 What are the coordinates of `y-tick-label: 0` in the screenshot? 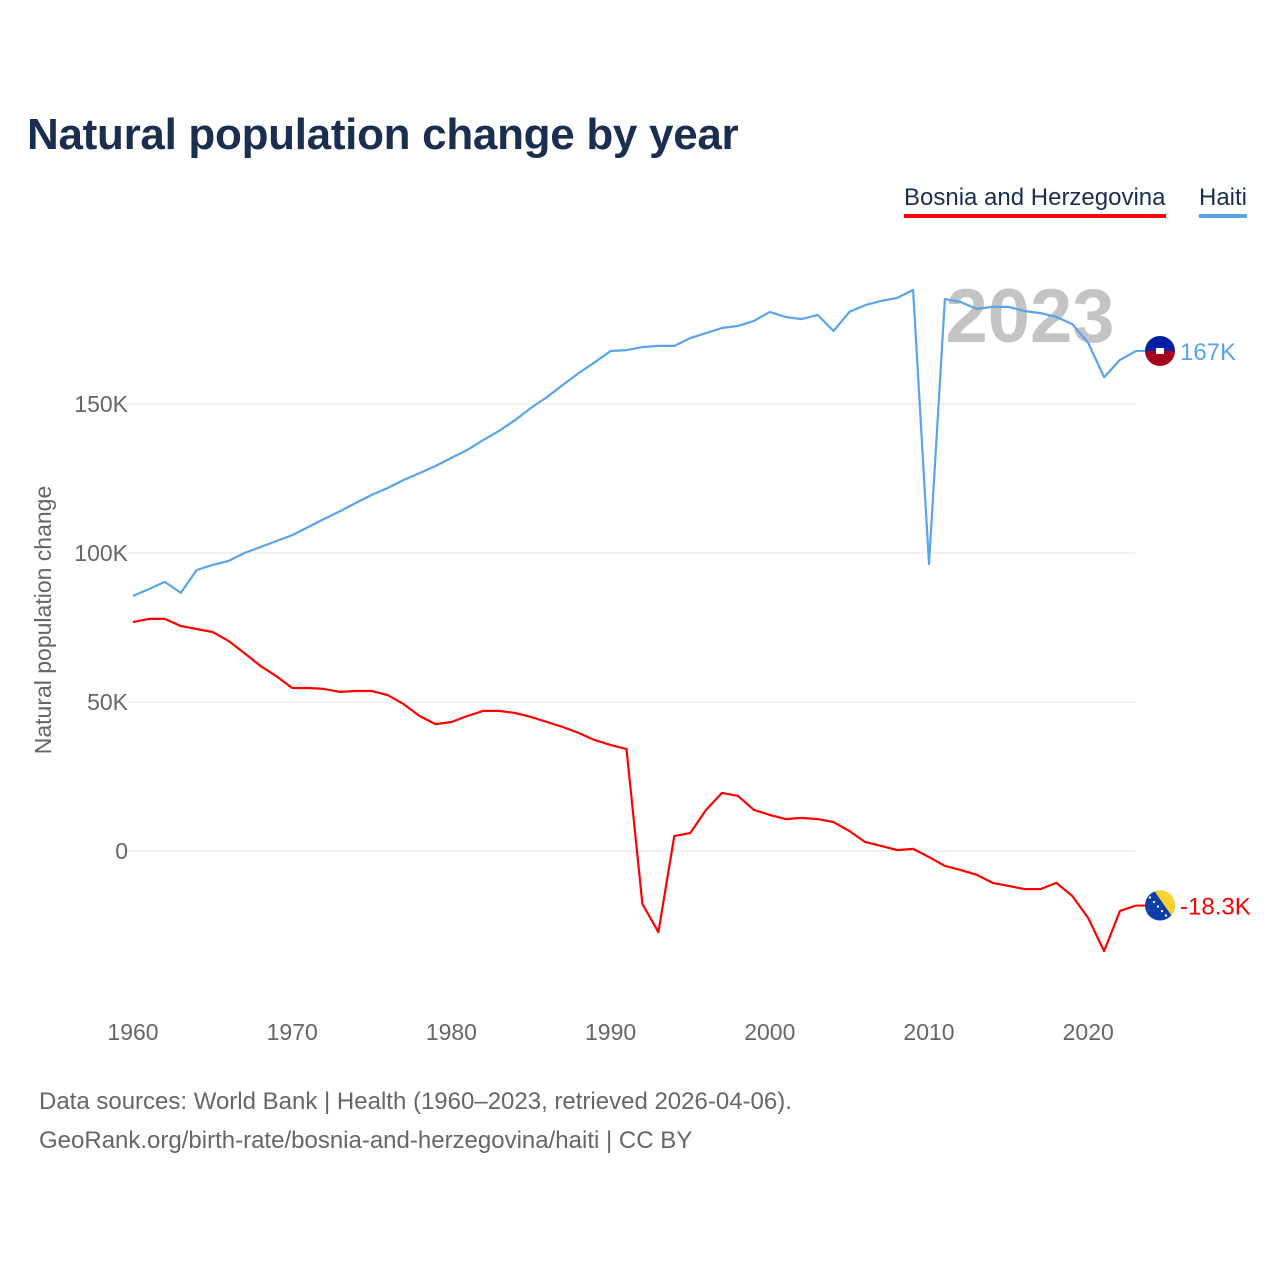 It's located at (121, 851).